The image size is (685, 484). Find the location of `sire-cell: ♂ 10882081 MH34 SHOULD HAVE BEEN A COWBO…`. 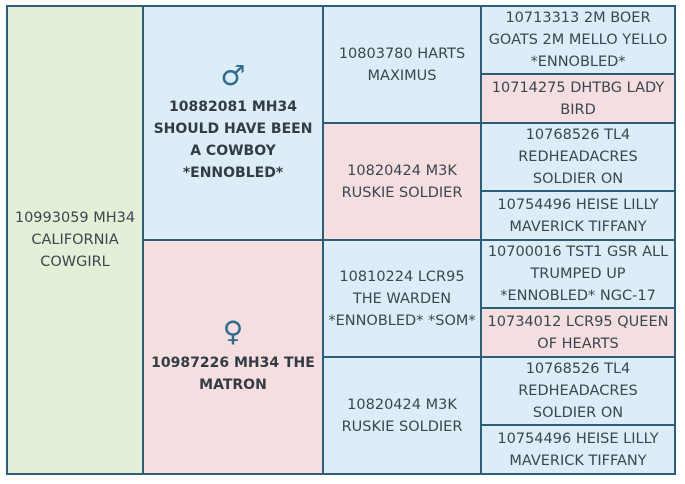

sire-cell: ♂ 10882081 MH34 SHOULD HAVE BEEN A COWBO… is located at coordinates (233, 123).